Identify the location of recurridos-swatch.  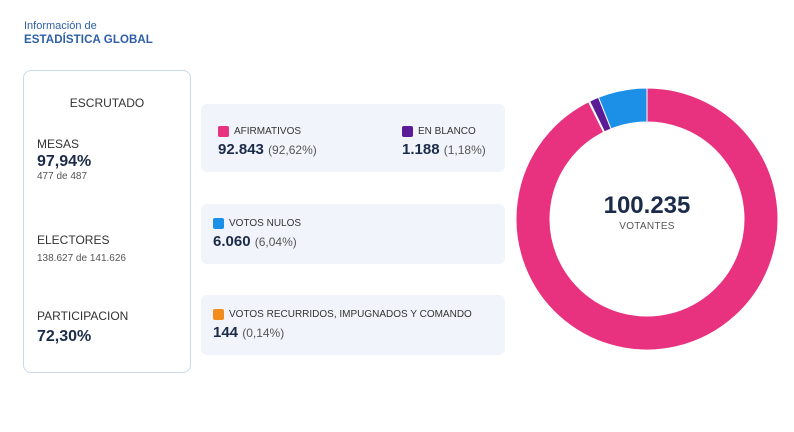
(218, 314).